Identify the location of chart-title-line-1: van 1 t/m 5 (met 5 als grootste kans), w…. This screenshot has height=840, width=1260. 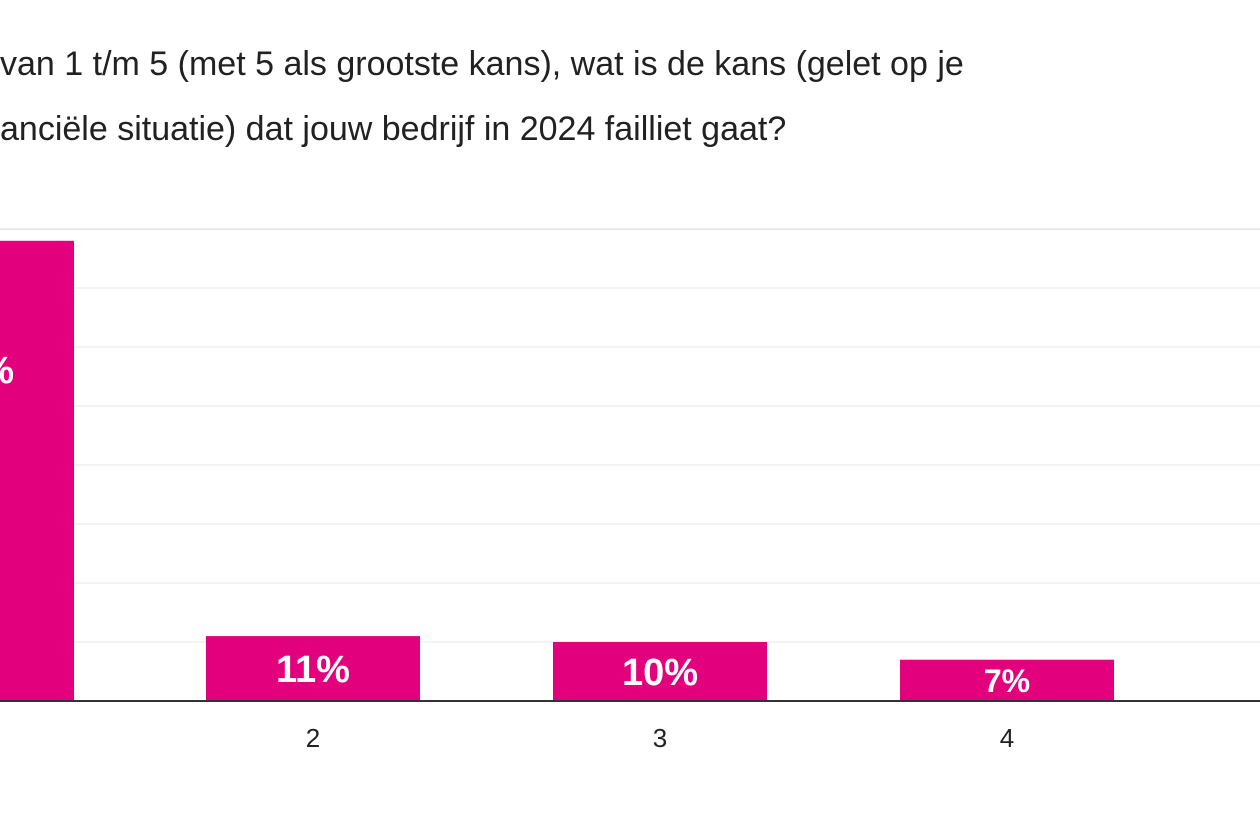
(482, 64).